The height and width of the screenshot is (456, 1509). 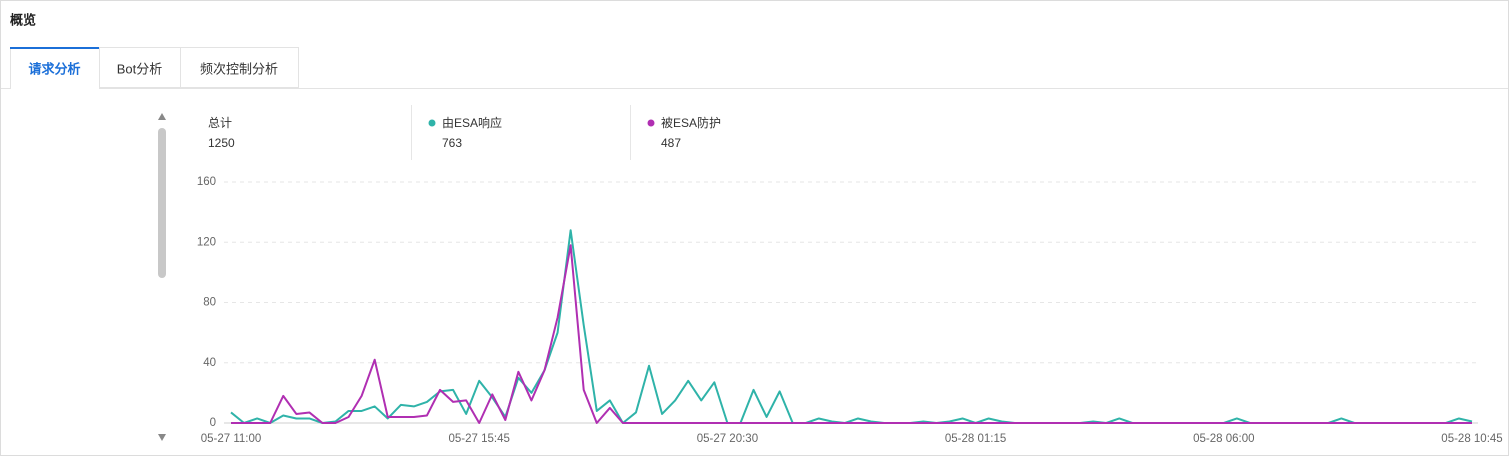 I want to click on tab-label: 请求分析, so click(x=54, y=68).